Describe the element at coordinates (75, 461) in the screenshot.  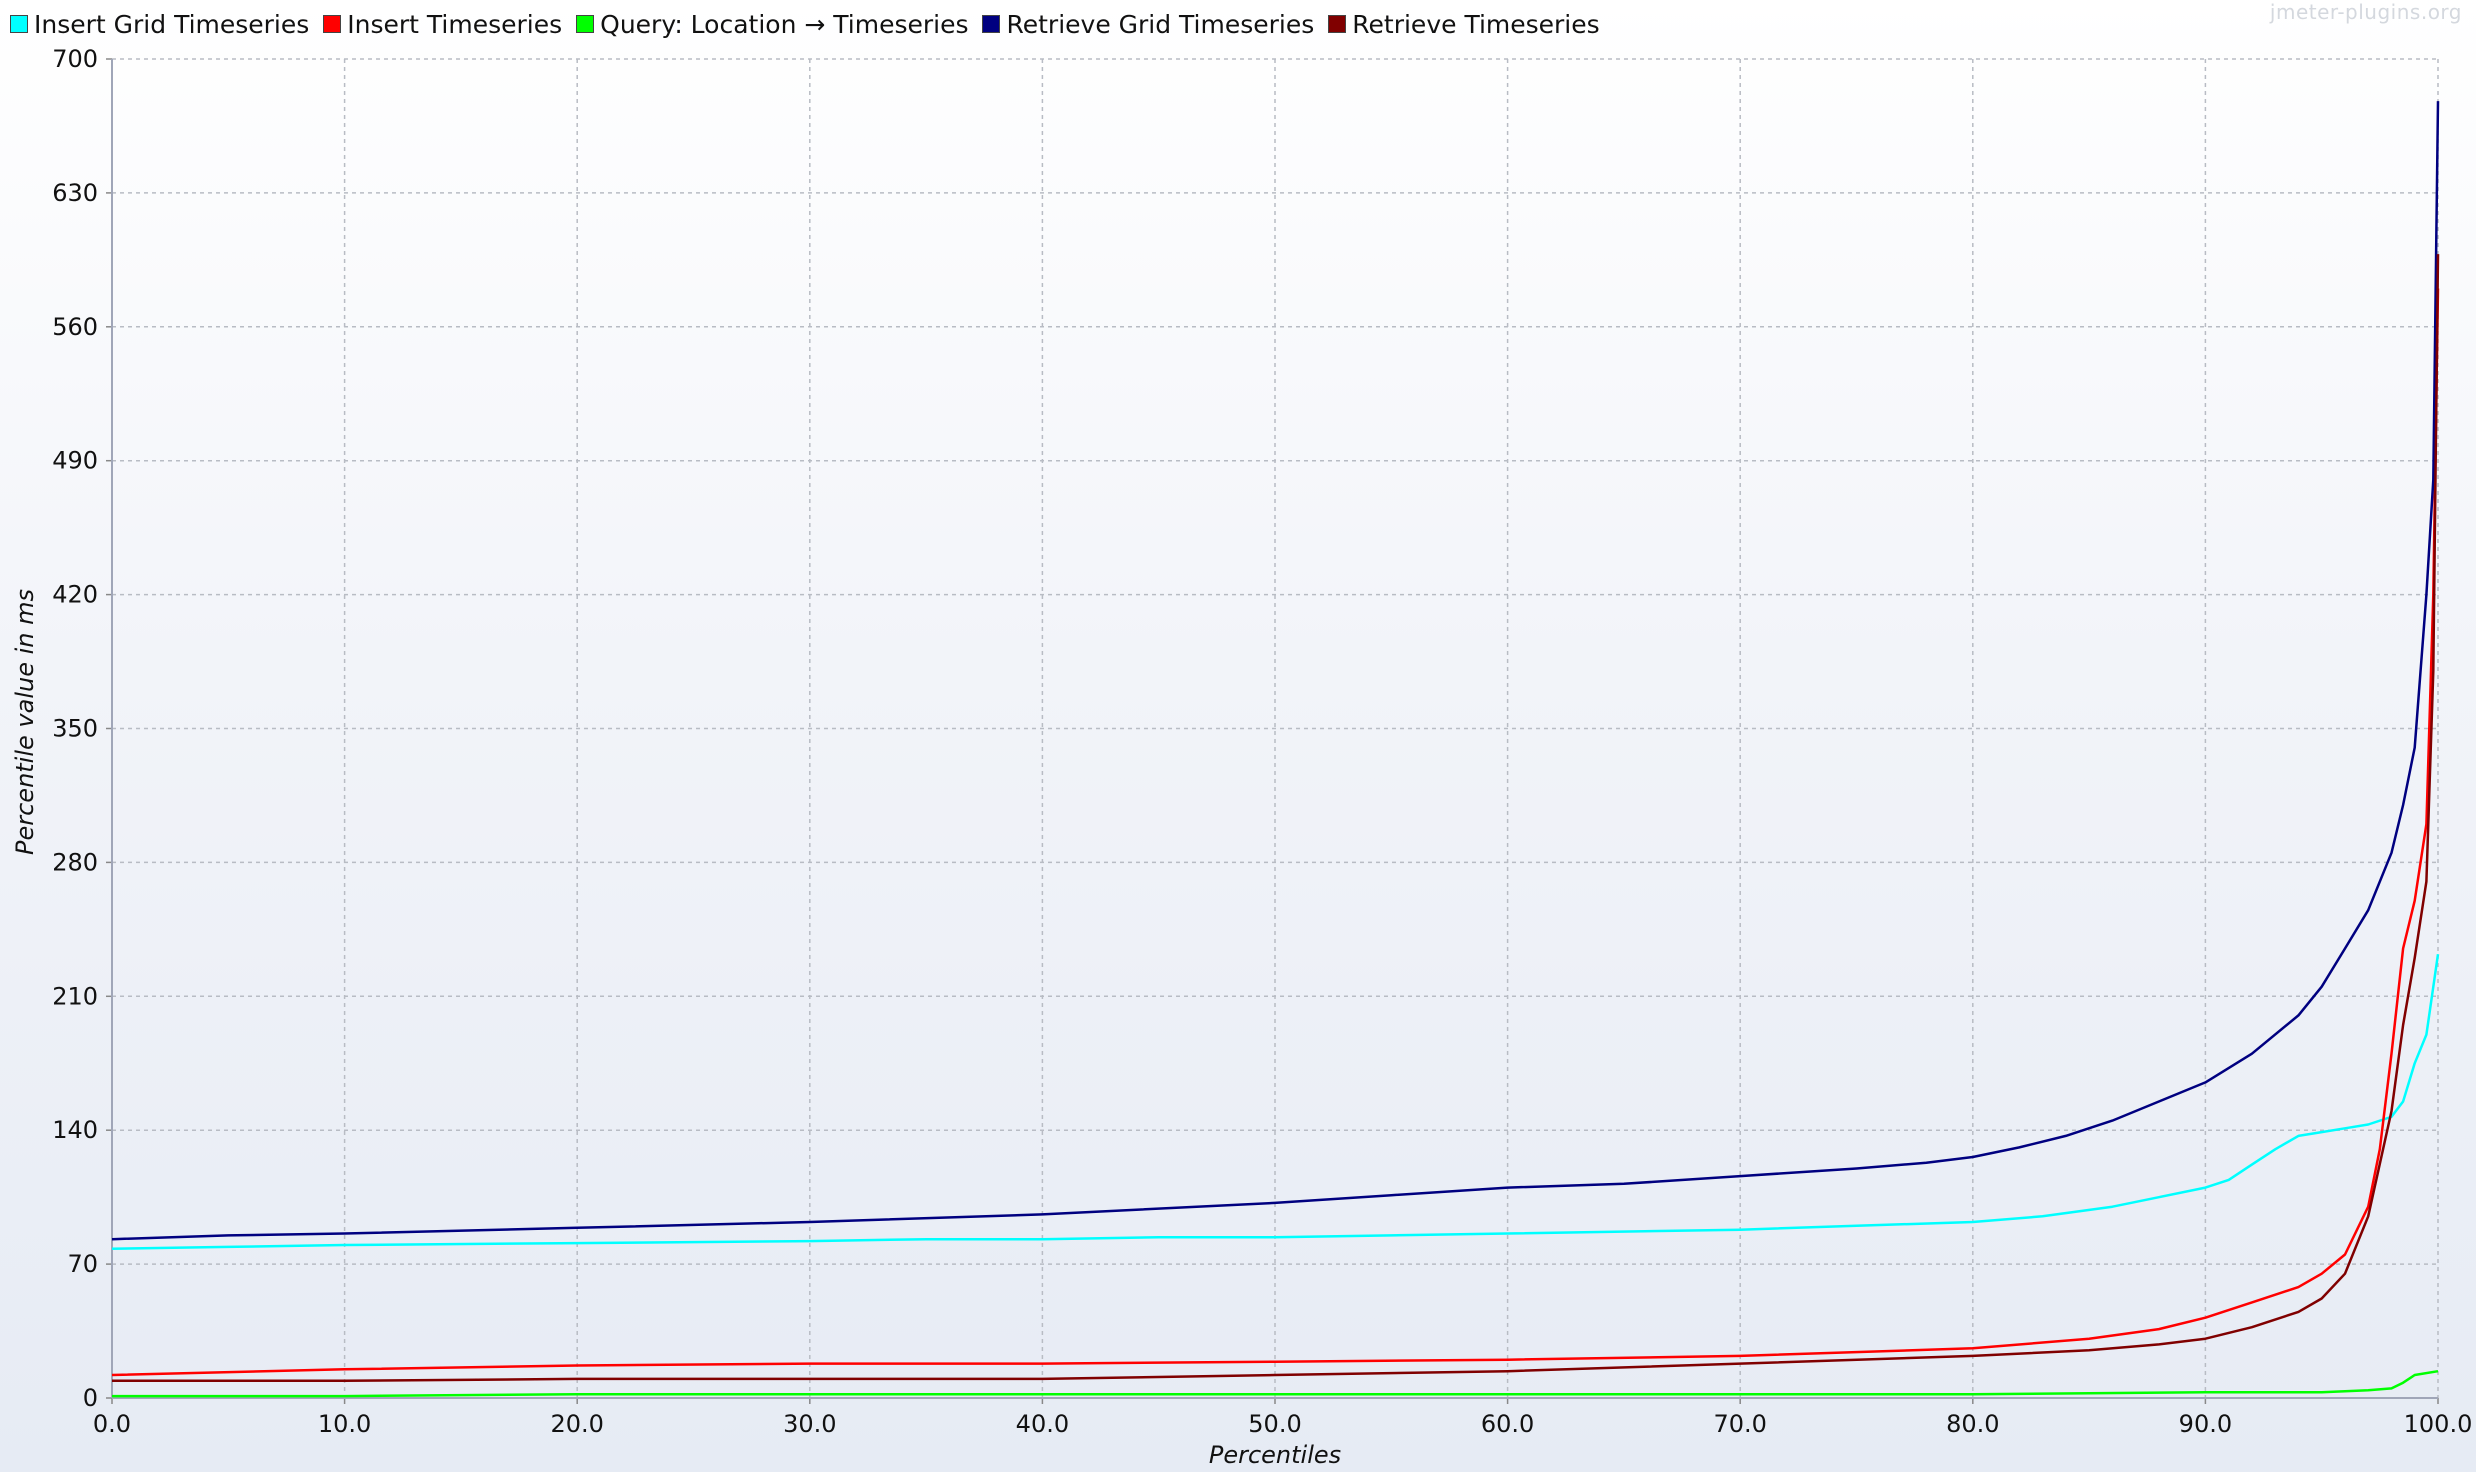
I see `y-tick-label: 490` at that location.